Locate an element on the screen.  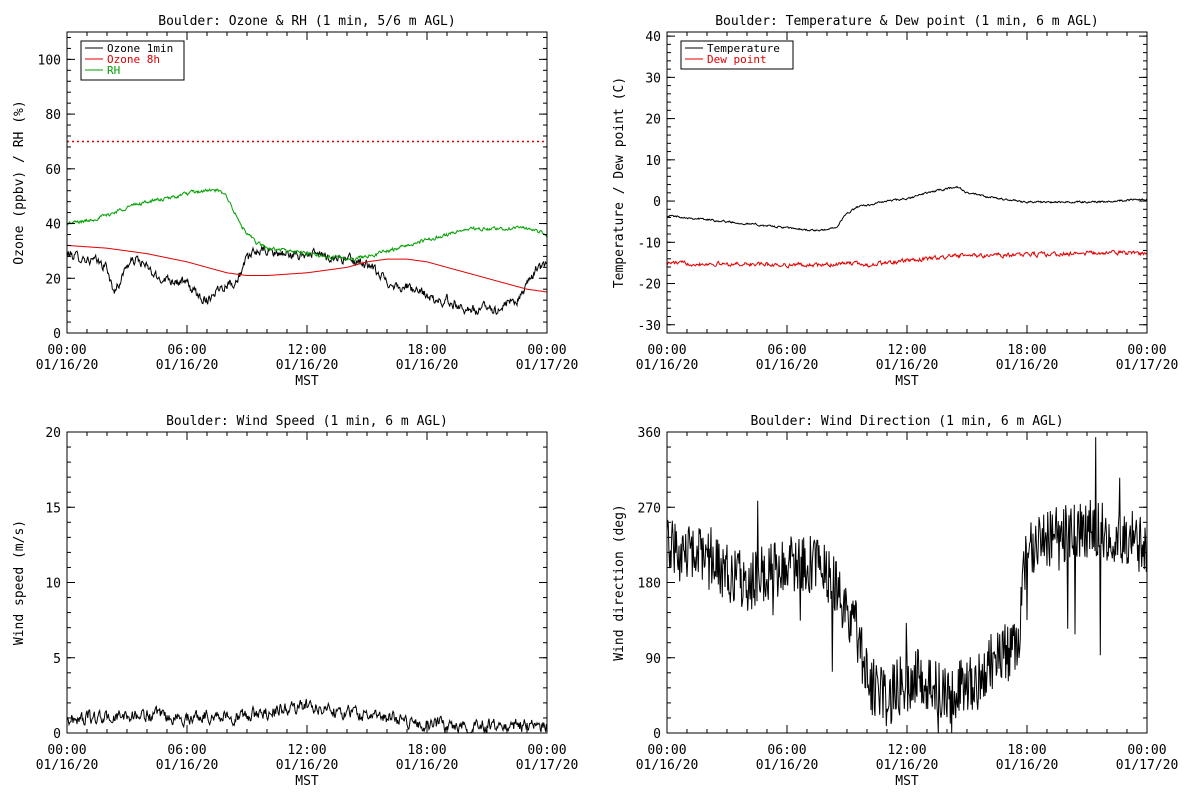
y-tick-label: -10 is located at coordinates (649, 243).